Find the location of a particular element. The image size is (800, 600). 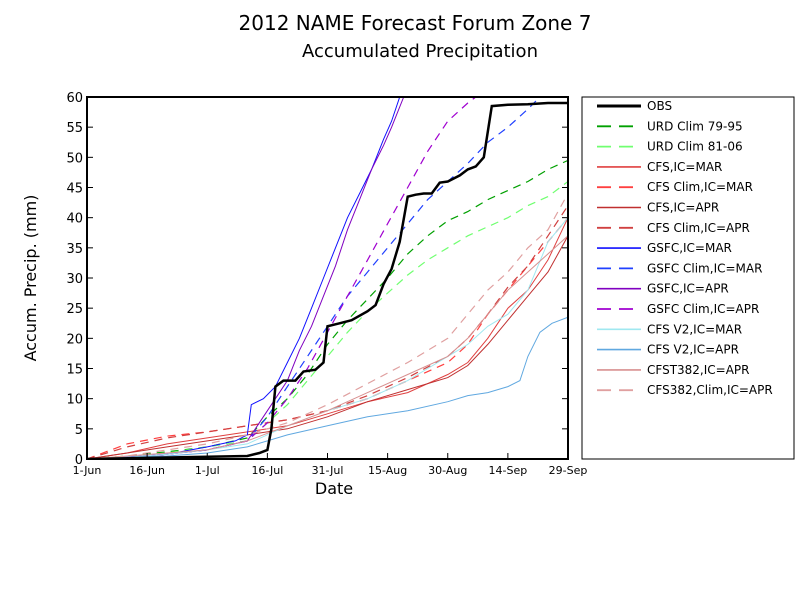

legend-entry-label: URD Clim 81-06 is located at coordinates (695, 147).